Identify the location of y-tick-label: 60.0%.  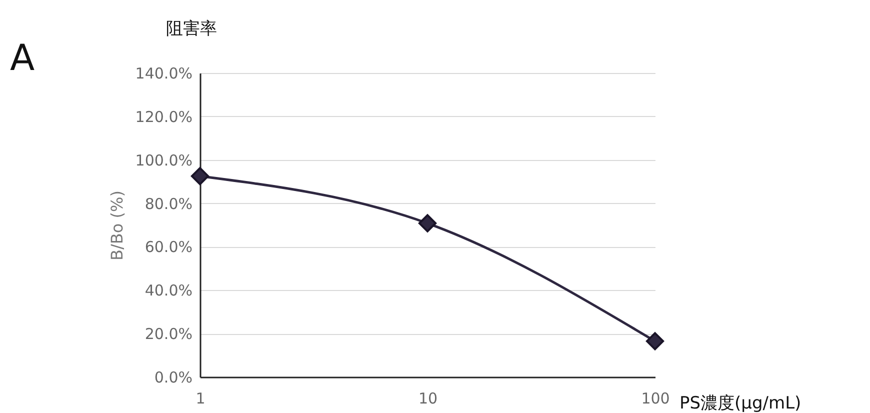
(168, 247).